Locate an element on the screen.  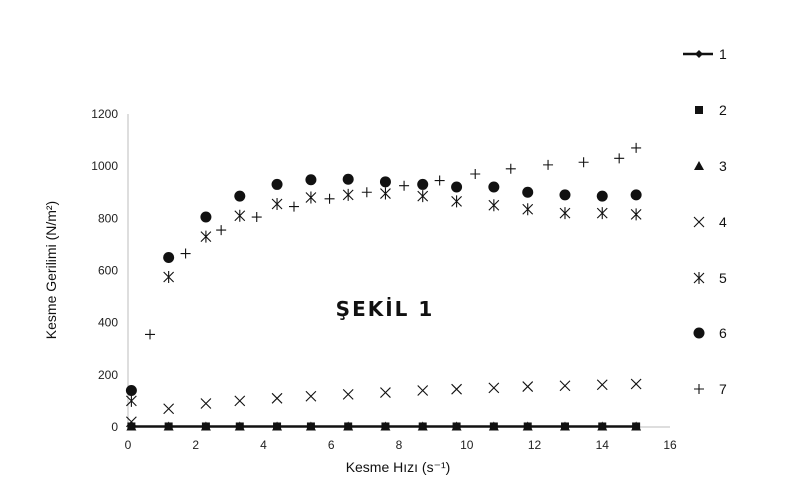
x-tick-label: 14 is located at coordinates (603, 445).